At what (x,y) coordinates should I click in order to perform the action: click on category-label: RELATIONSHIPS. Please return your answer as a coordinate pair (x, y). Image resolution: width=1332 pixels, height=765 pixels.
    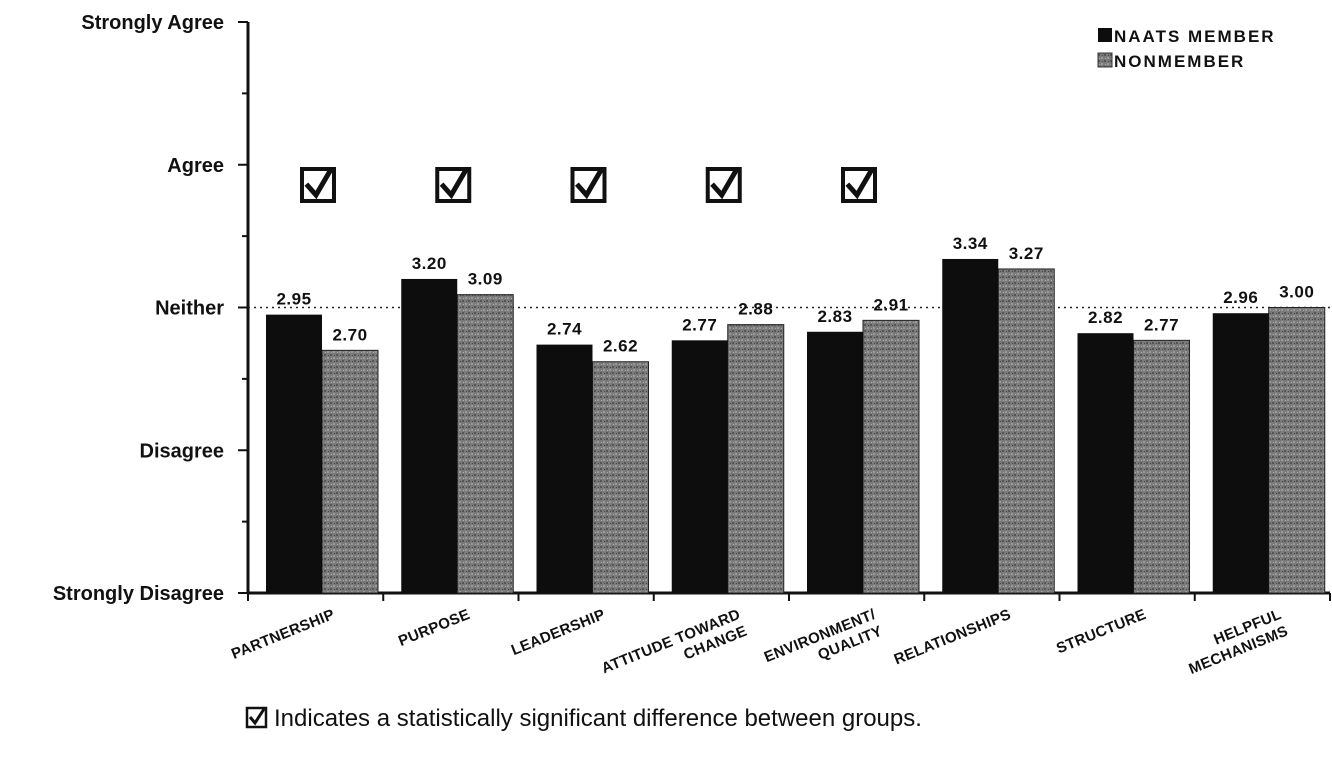
    Looking at the image, I should click on (953, 637).